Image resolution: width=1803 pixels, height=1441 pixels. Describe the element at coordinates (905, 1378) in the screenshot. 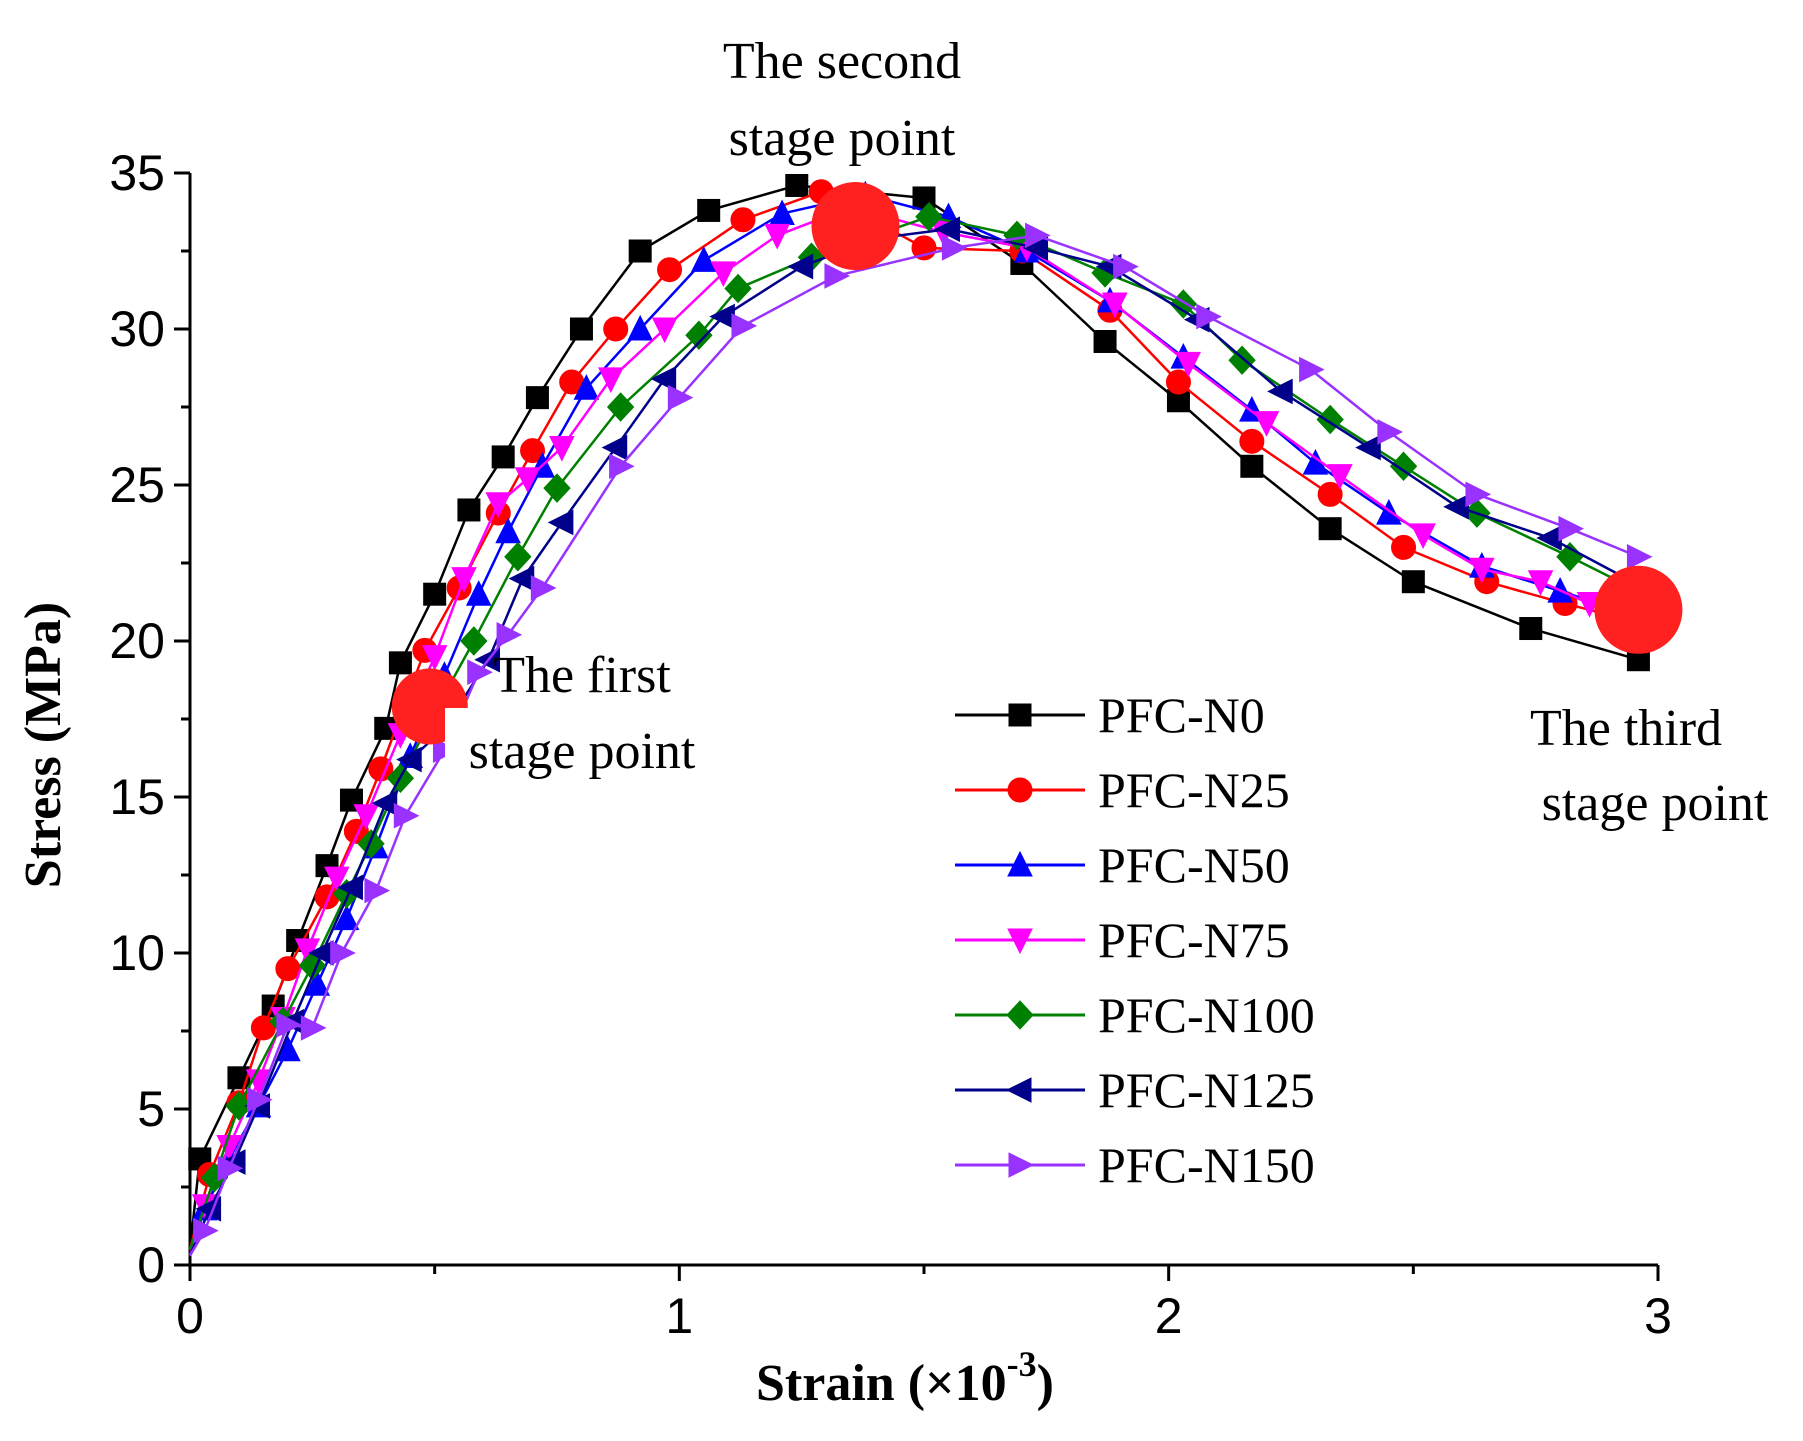

I see `x-axis-title: Strain (×10-3)` at that location.